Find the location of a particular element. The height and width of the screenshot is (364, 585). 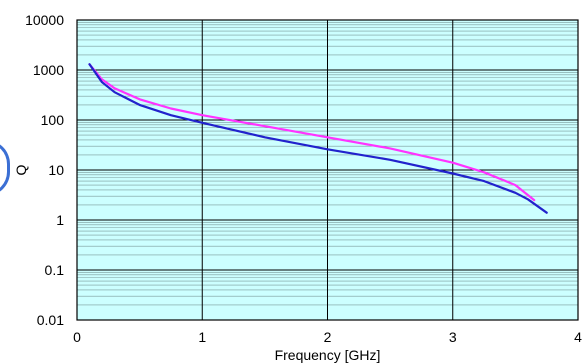

y-tick-labels: 0.01 0.1 1 10 100 1000 10000 is located at coordinates (44, 170).